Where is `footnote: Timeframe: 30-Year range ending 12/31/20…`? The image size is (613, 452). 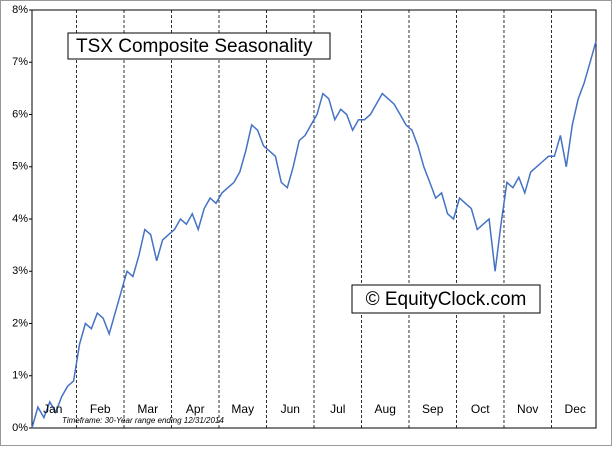
footnote: Timeframe: 30-Year range ending 12/31/20… is located at coordinates (143, 420).